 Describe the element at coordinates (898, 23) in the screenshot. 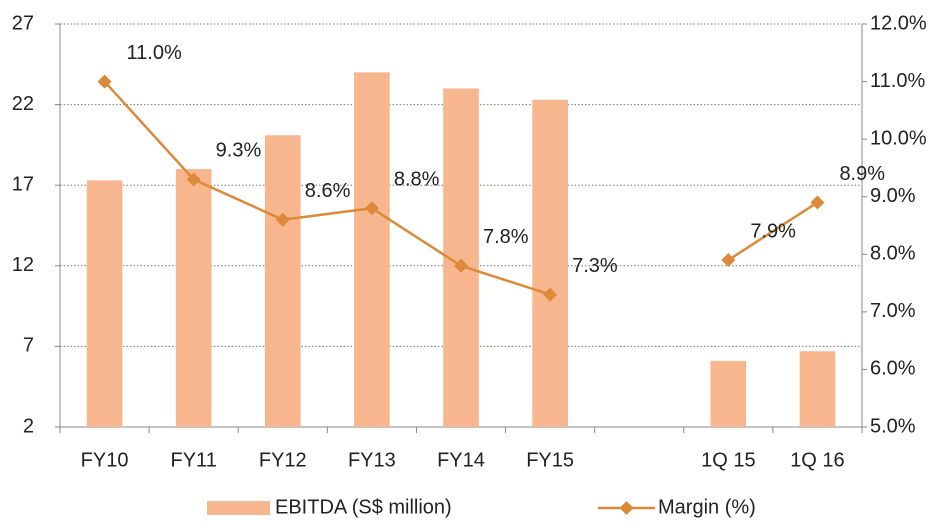

I see `y2-tick-label: 12.0%` at that location.